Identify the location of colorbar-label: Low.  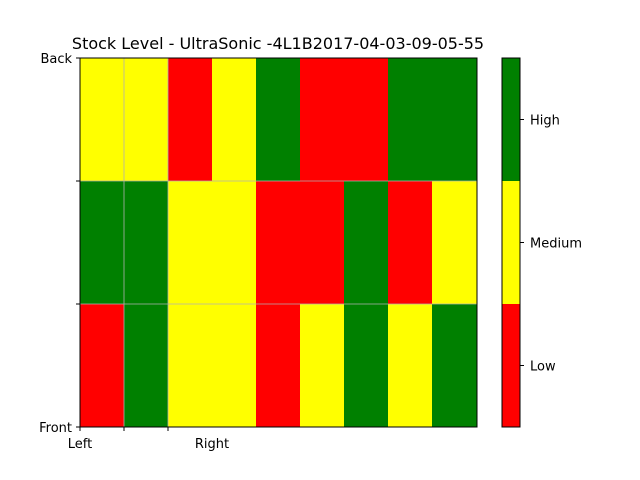
(543, 367).